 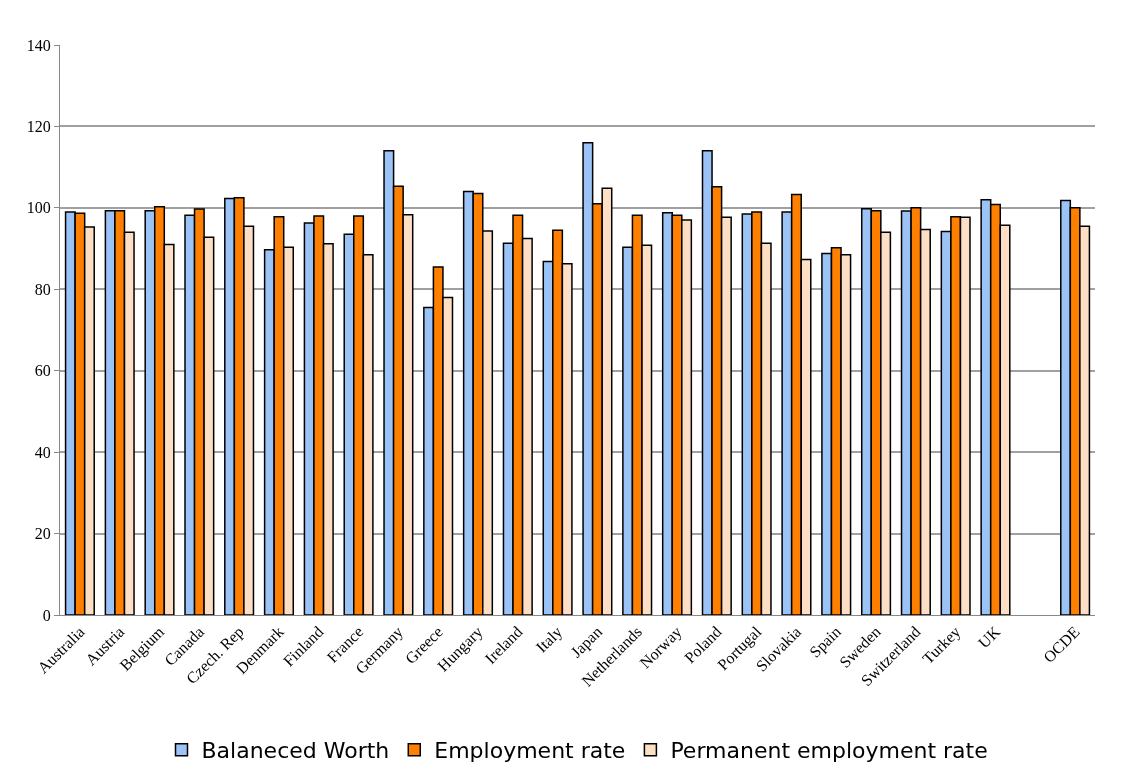 I want to click on y-tick-label: 0, so click(x=46, y=615).